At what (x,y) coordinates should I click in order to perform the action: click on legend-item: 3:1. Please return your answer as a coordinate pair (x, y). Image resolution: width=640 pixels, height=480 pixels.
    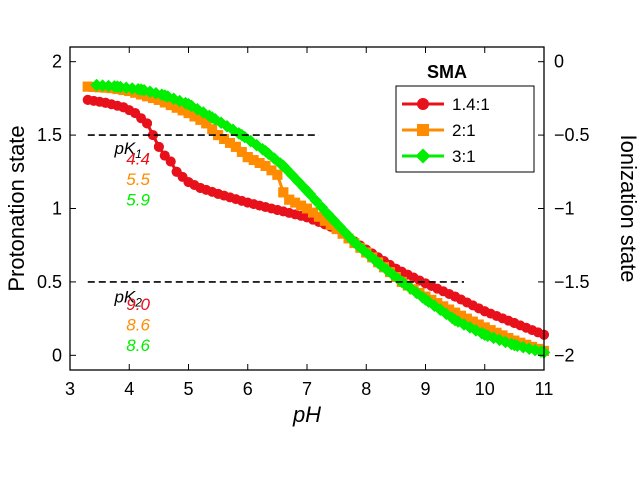
    Looking at the image, I should click on (439, 156).